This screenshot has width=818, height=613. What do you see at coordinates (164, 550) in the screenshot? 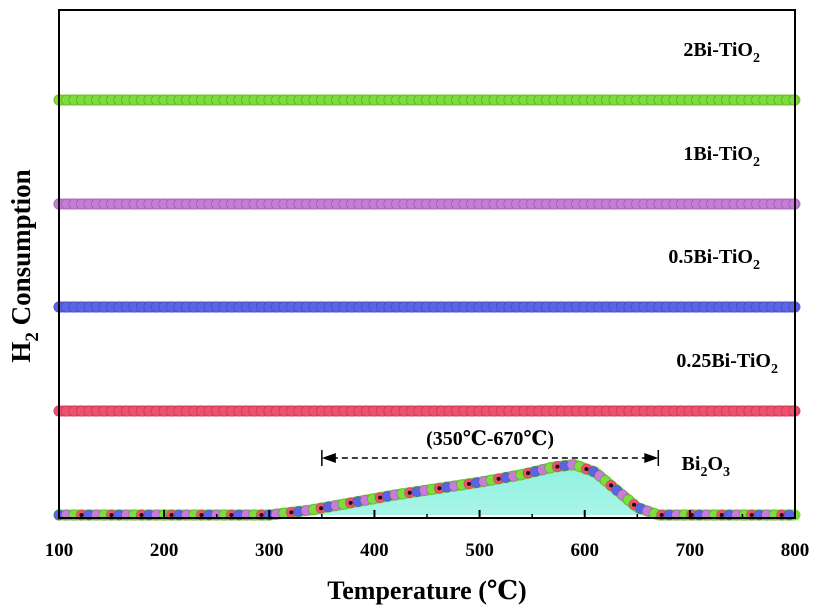
I see `x-tick-label: 200` at bounding box center [164, 550].